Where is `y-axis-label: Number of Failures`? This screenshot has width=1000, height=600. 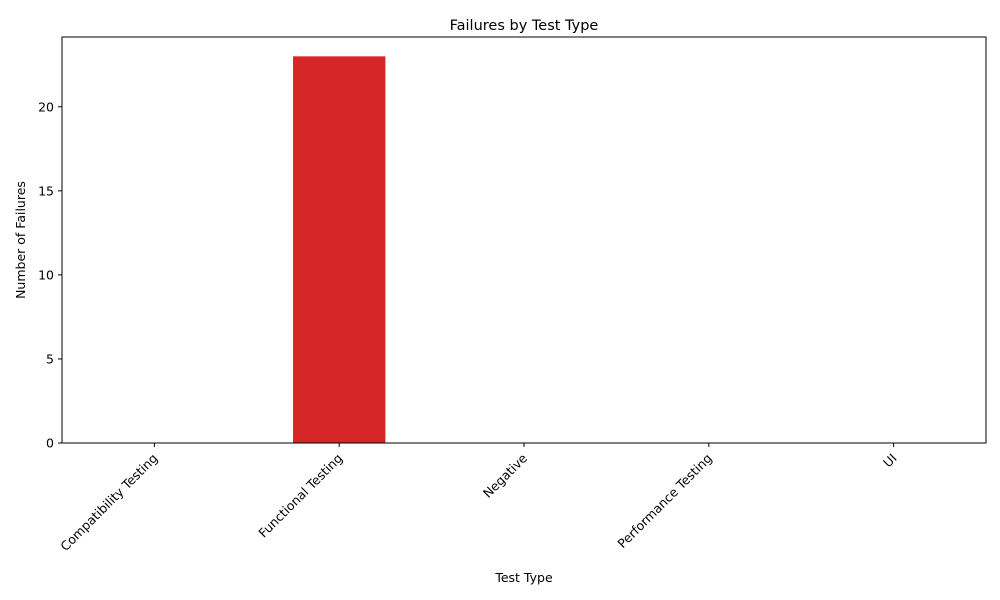 y-axis-label: Number of Failures is located at coordinates (20, 240).